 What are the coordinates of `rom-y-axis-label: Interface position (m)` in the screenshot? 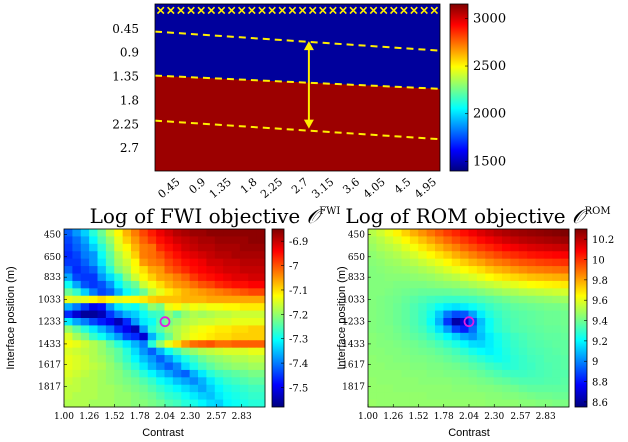 It's located at (342, 317).